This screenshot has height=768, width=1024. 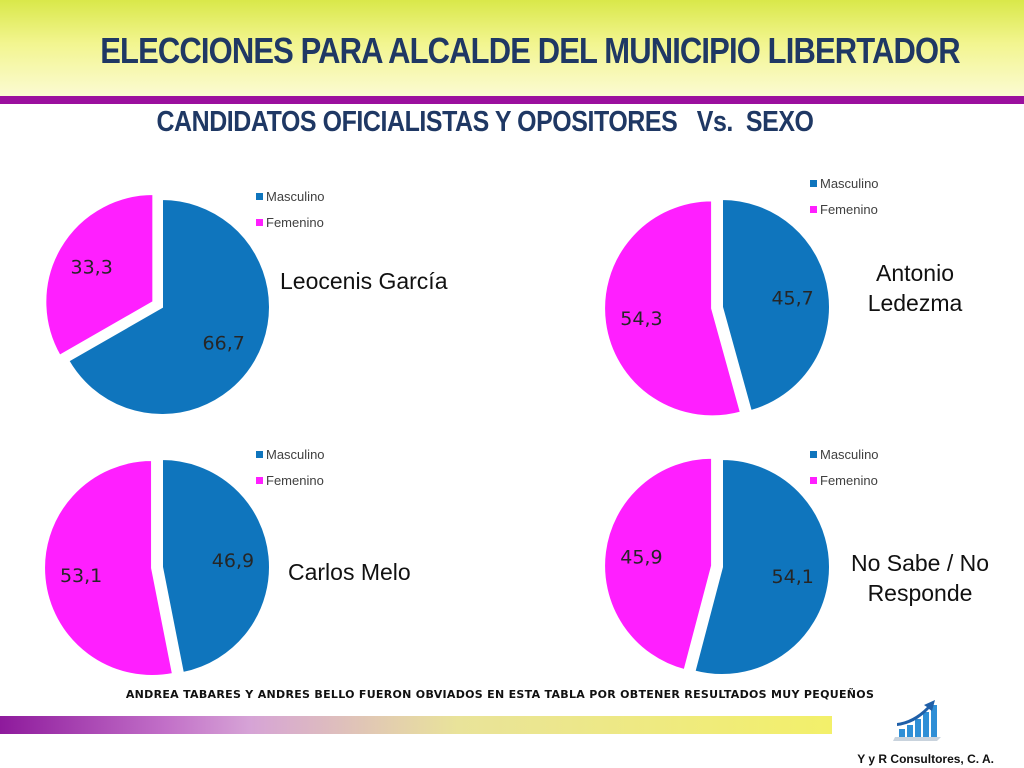 What do you see at coordinates (416, 725) in the screenshot?
I see `footer-gradient-bar` at bounding box center [416, 725].